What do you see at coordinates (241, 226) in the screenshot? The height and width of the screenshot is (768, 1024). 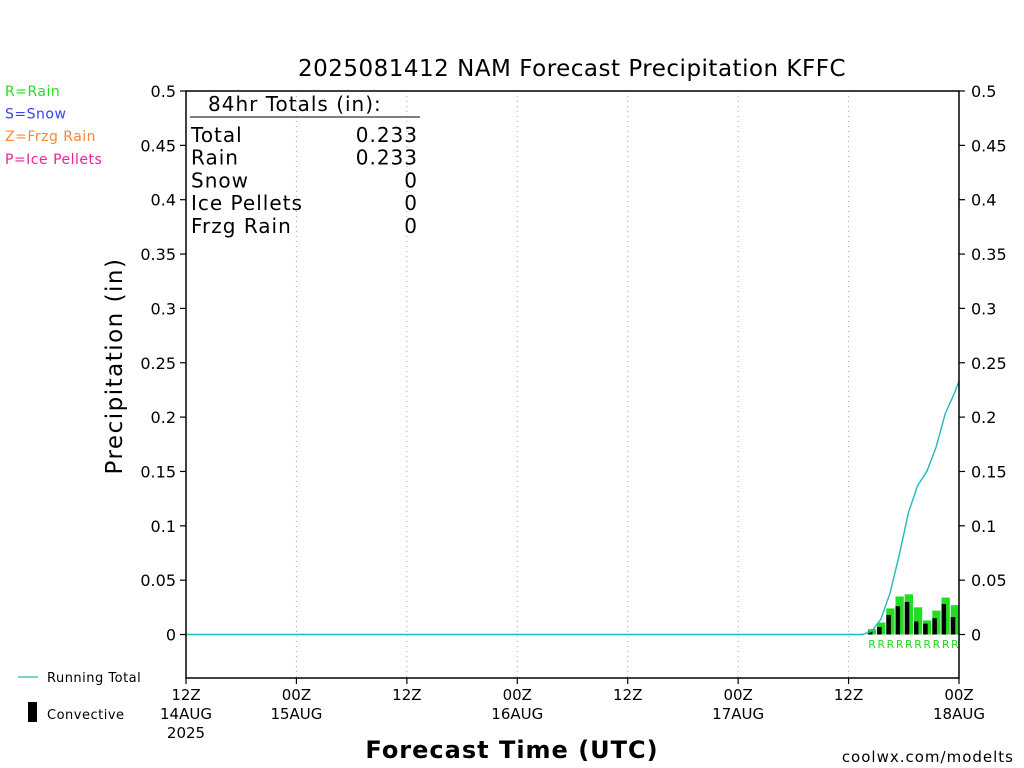 I see `totals-row-label: Frzg Rain` at bounding box center [241, 226].